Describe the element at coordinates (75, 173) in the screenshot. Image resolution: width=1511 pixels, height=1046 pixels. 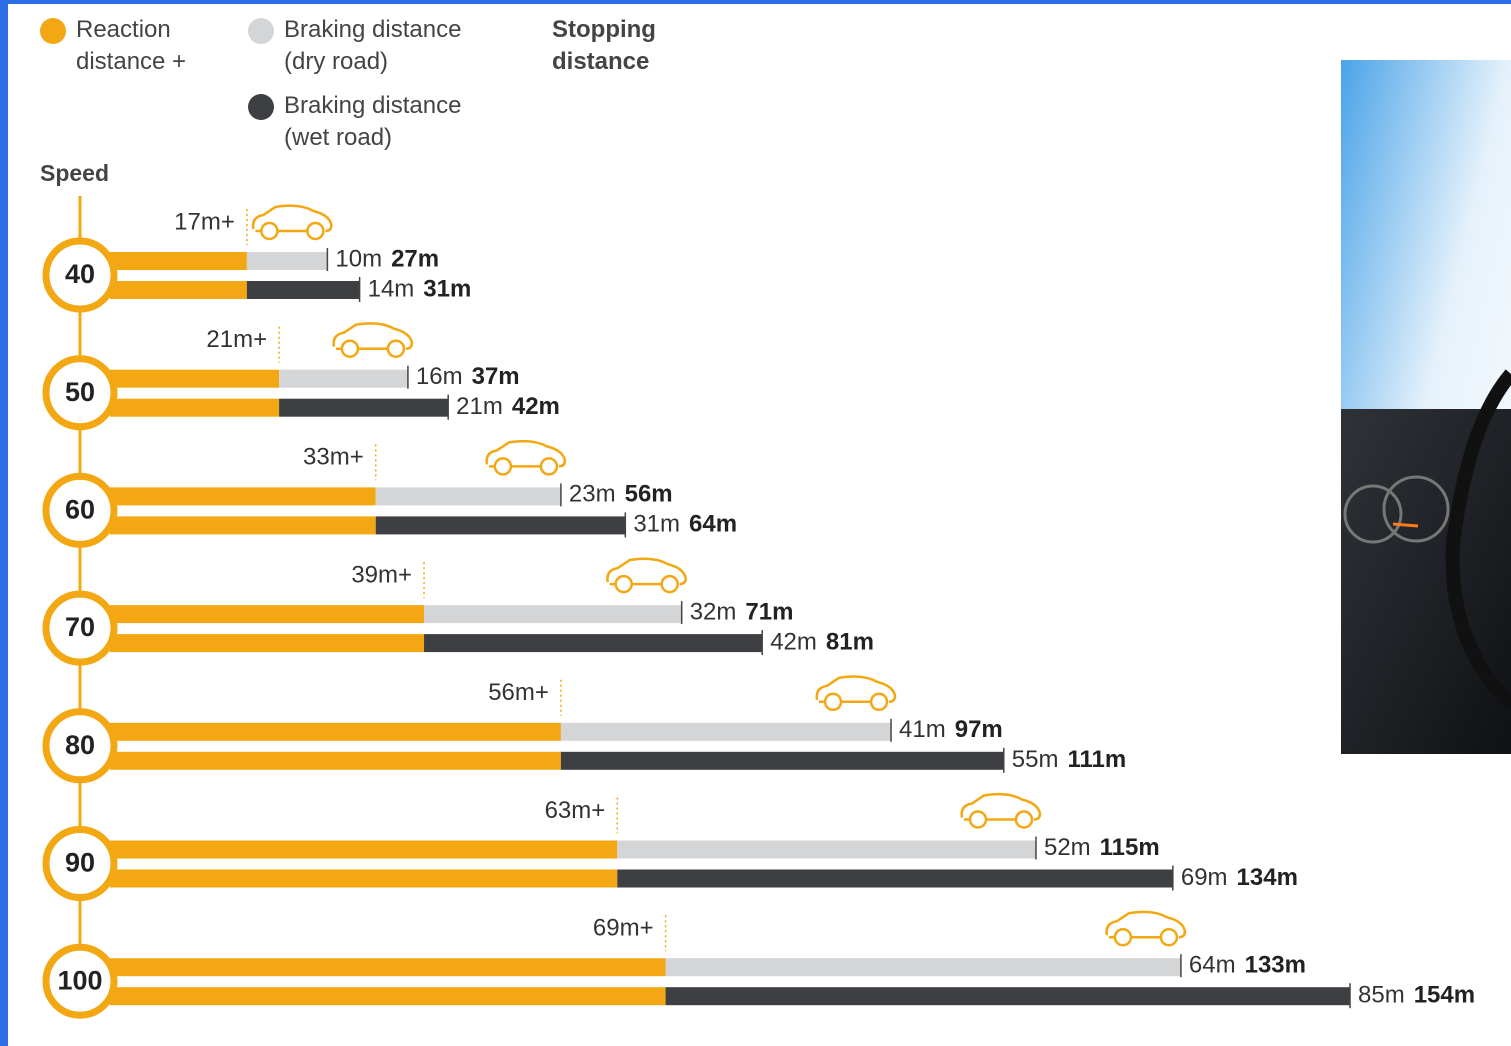
I see `axis-label: Speed` at that location.